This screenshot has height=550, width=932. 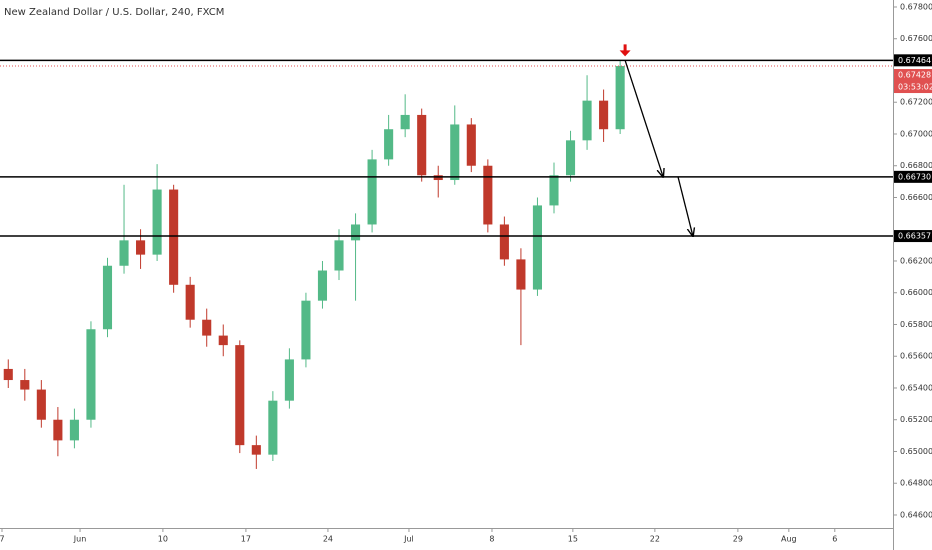 What do you see at coordinates (738, 539) in the screenshot?
I see `x-tick-label: 29` at bounding box center [738, 539].